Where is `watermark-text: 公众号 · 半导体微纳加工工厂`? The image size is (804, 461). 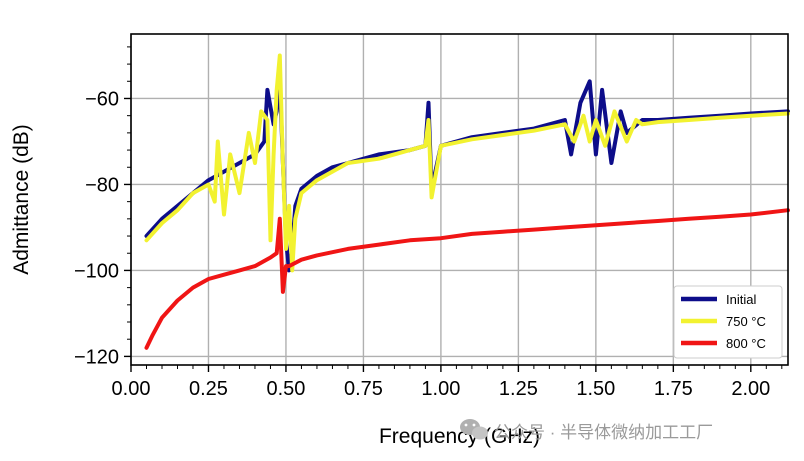 watermark-text: 公众号 · 半导体微纳加工工厂 is located at coordinates (603, 432).